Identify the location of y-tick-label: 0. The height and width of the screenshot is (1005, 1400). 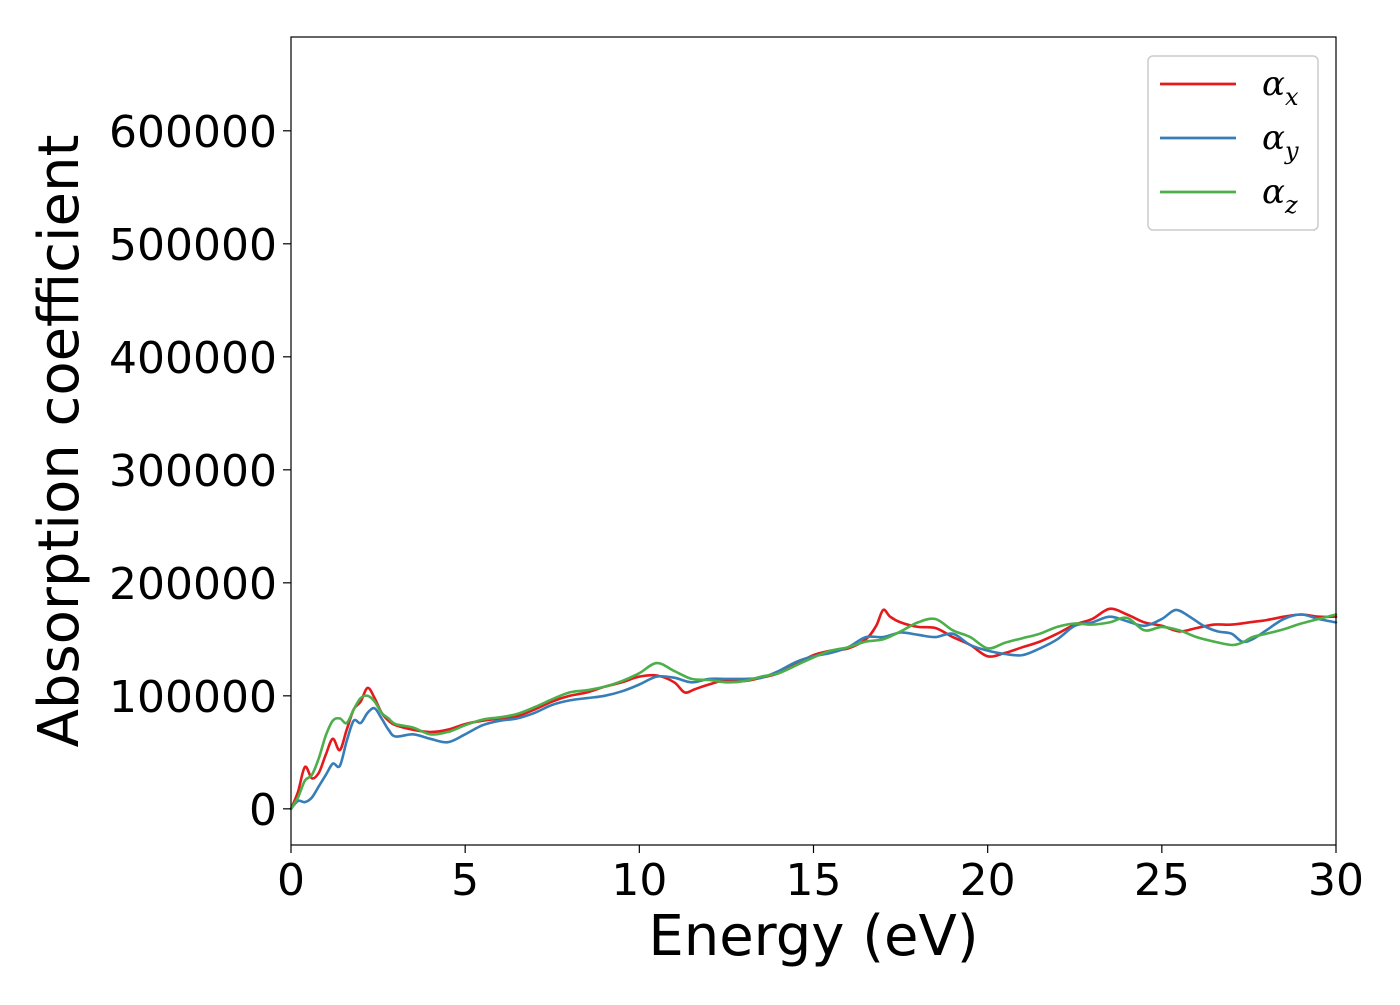
(263, 810).